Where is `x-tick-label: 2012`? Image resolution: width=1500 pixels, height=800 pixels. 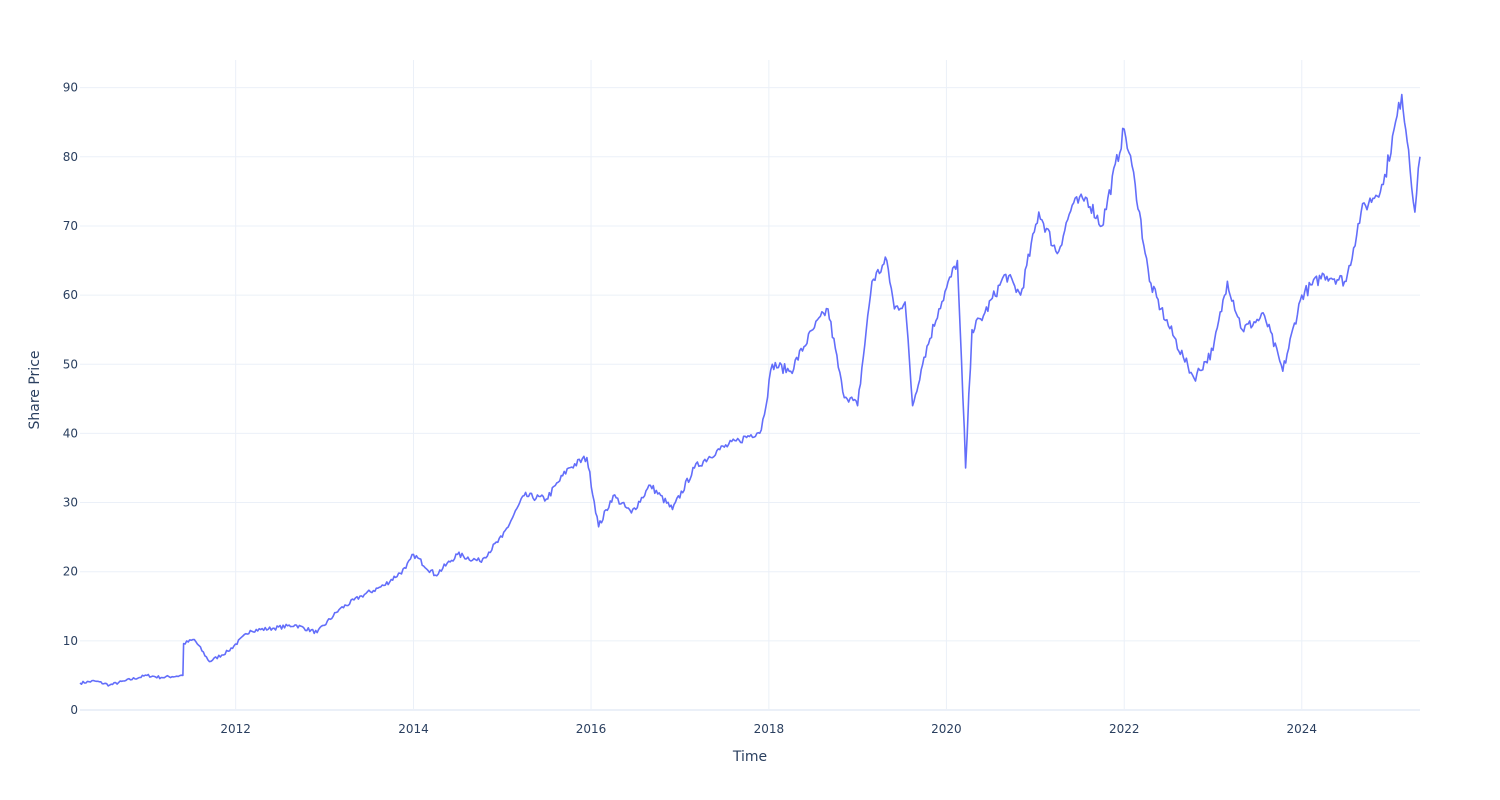 x-tick-label: 2012 is located at coordinates (235, 729).